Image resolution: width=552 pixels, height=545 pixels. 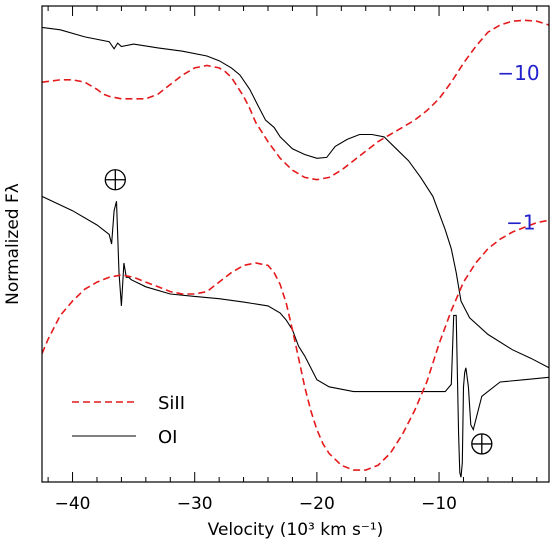 What do you see at coordinates (296, 530) in the screenshot?
I see `x-axis-label: Velocity (10³ km s⁻¹)` at bounding box center [296, 530].